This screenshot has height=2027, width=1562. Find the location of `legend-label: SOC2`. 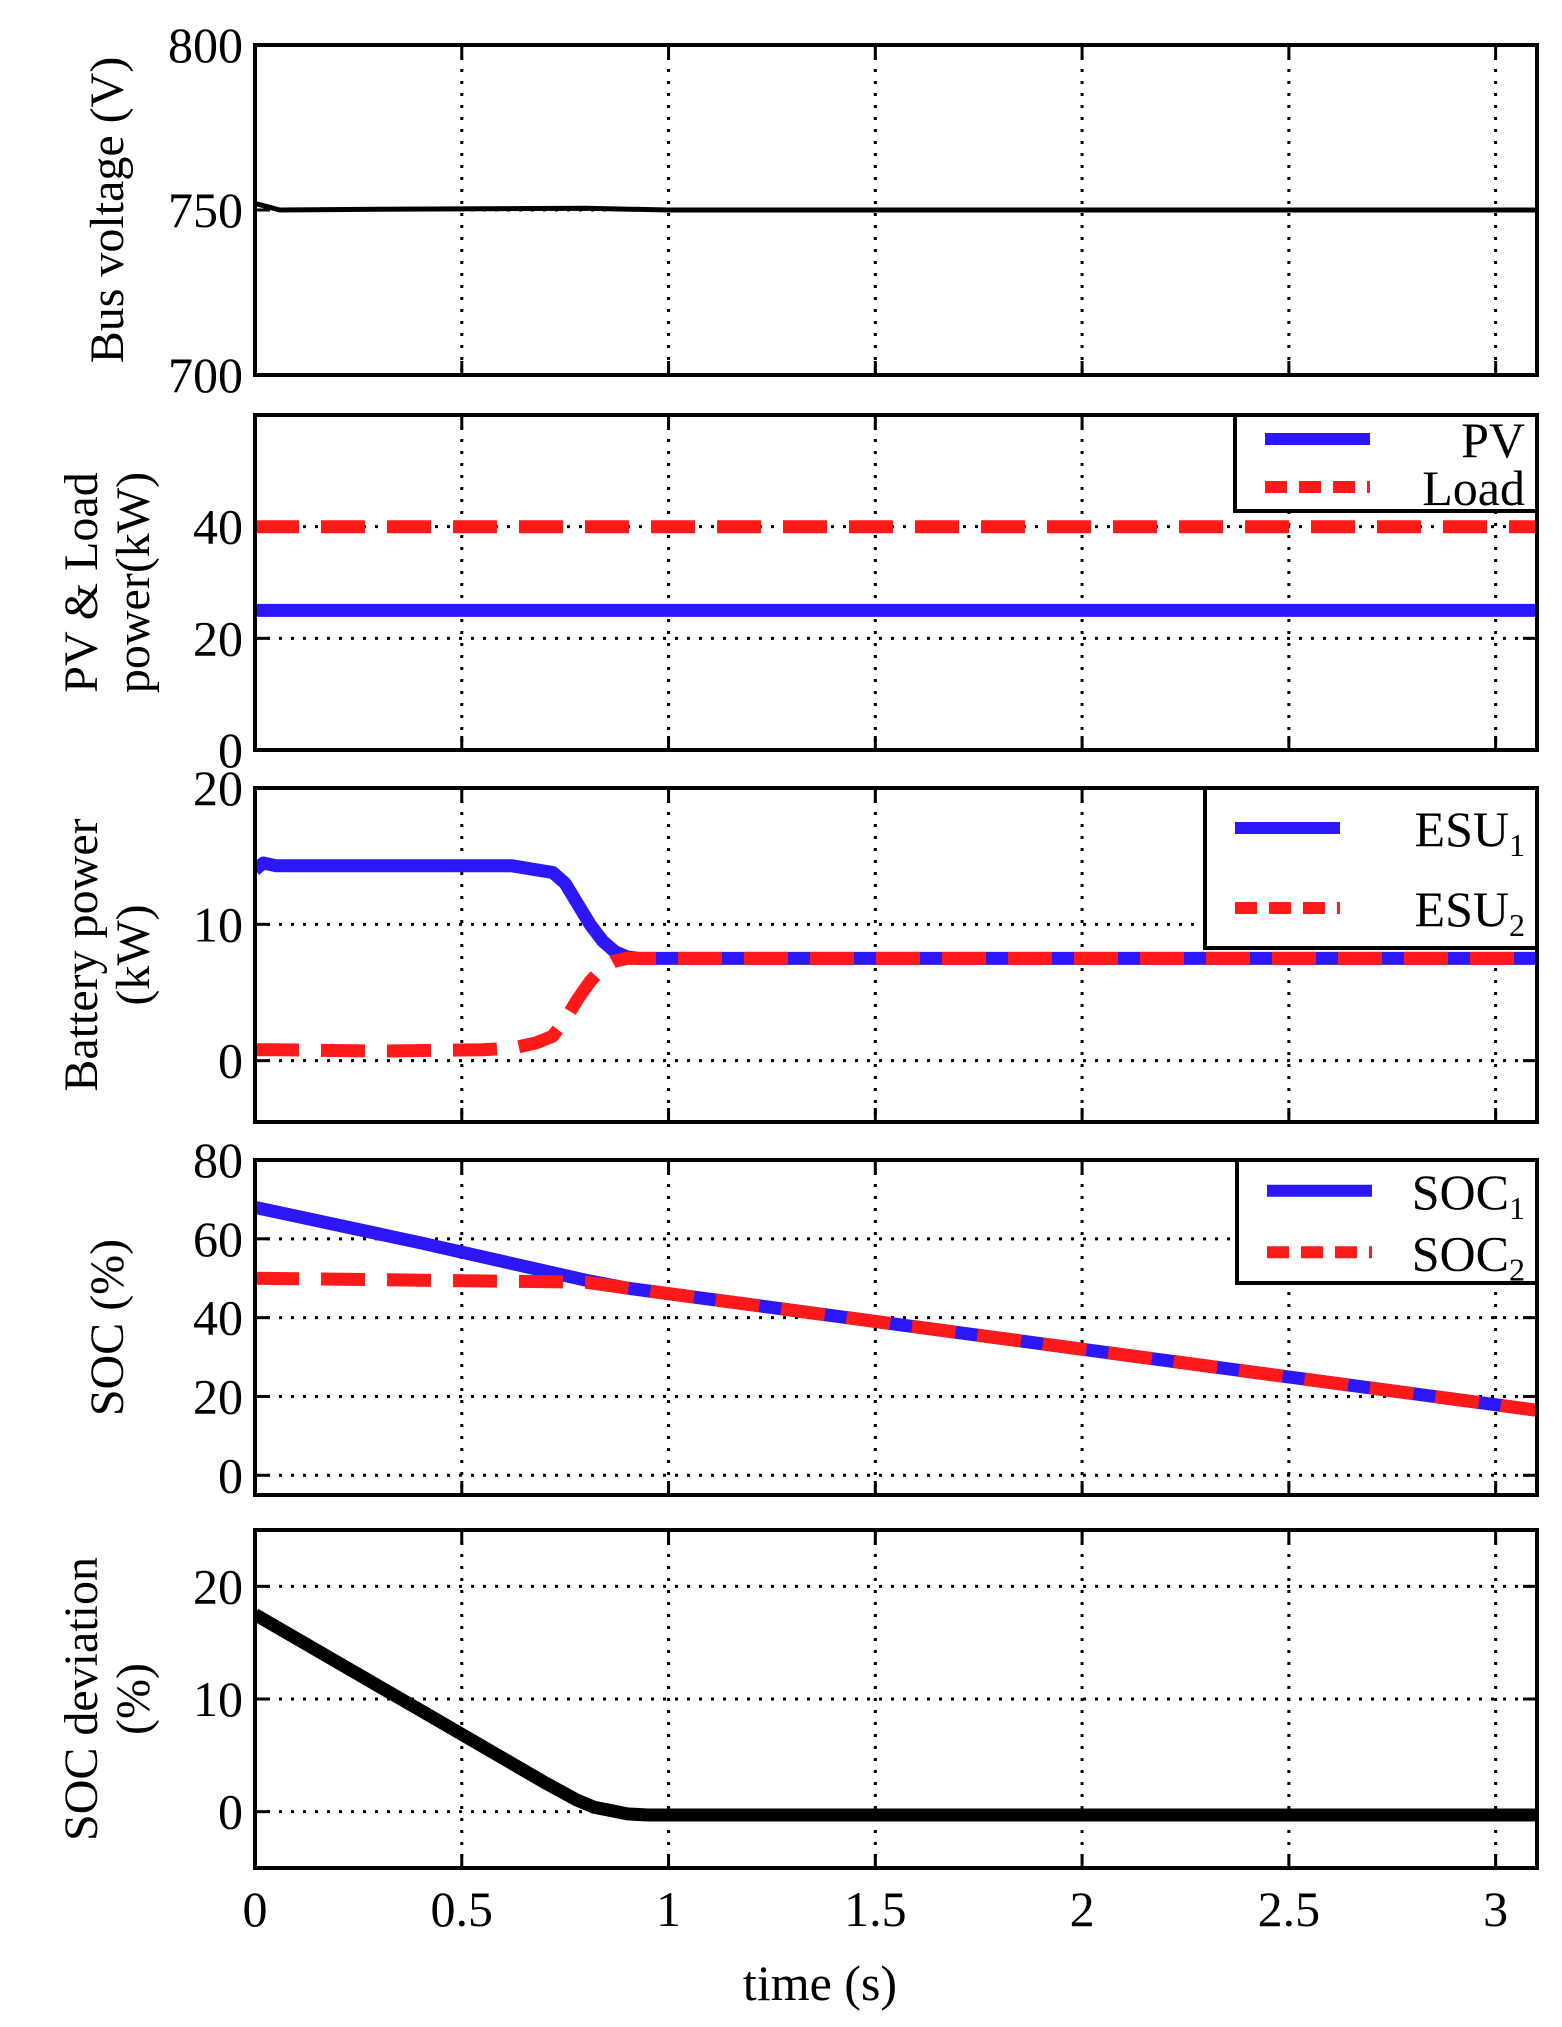

legend-label: SOC2 is located at coordinates (1468, 1256).